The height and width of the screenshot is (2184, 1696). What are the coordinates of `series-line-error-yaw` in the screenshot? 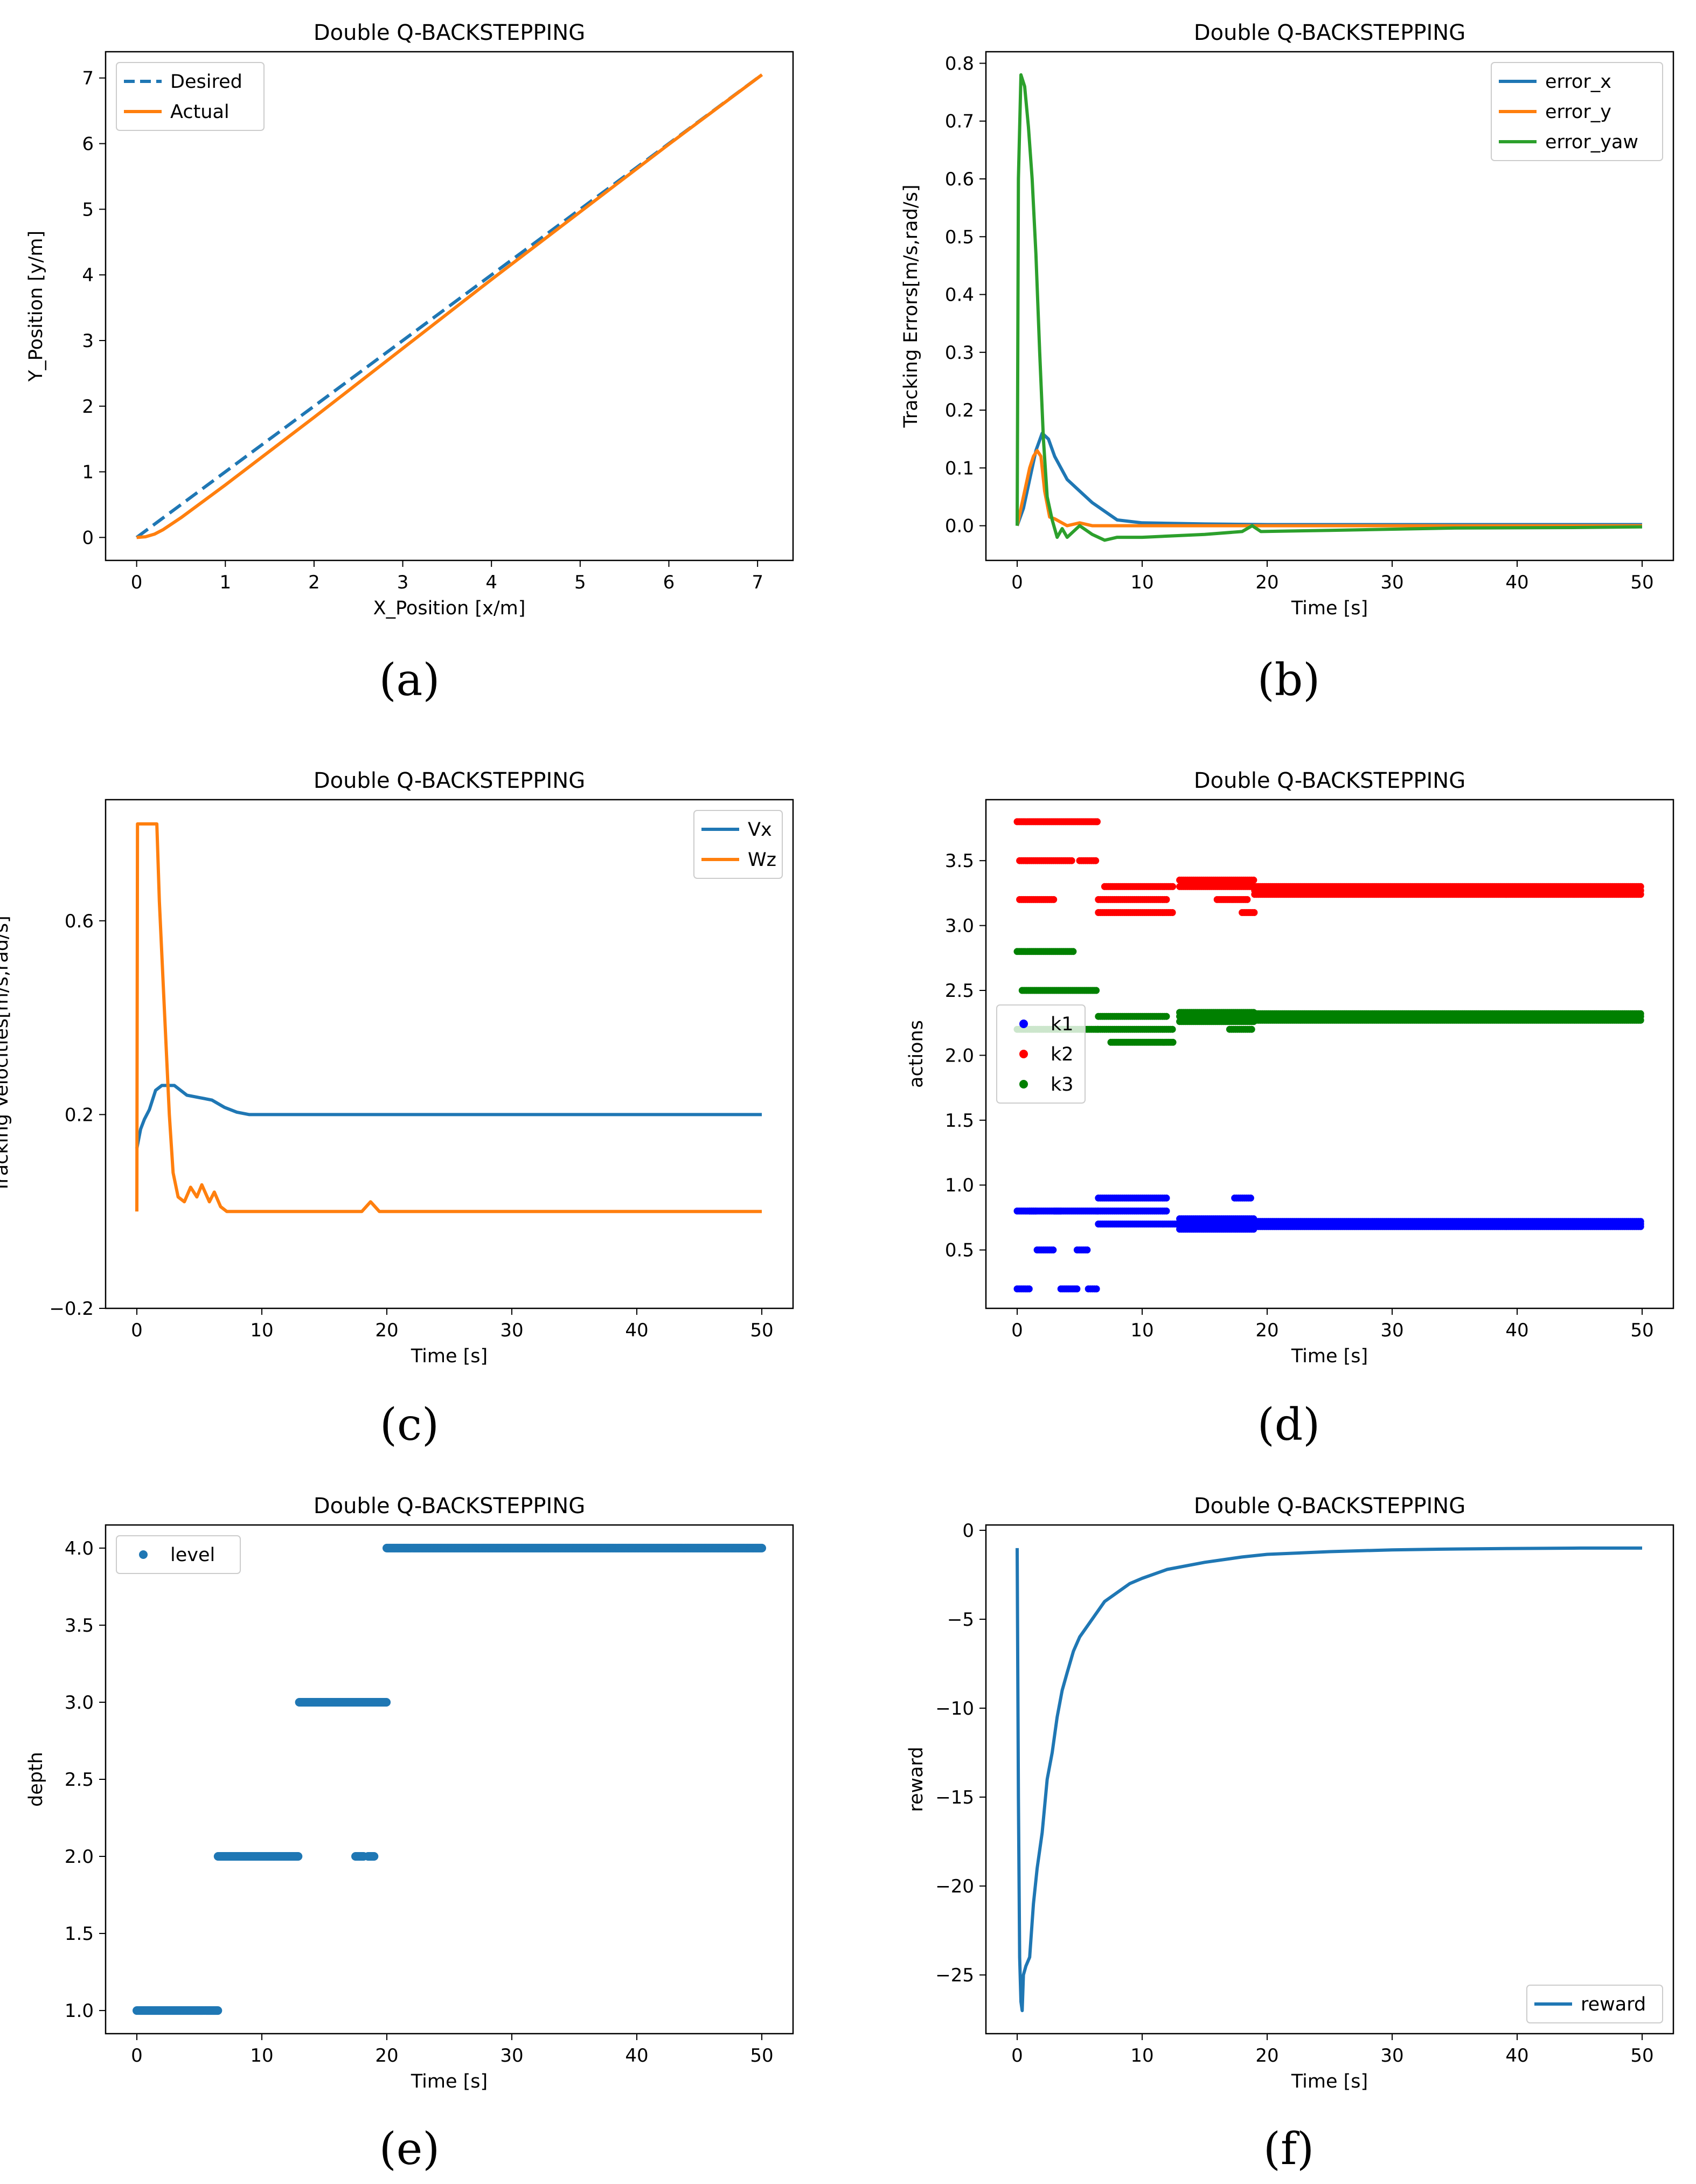 It's located at (1329, 307).